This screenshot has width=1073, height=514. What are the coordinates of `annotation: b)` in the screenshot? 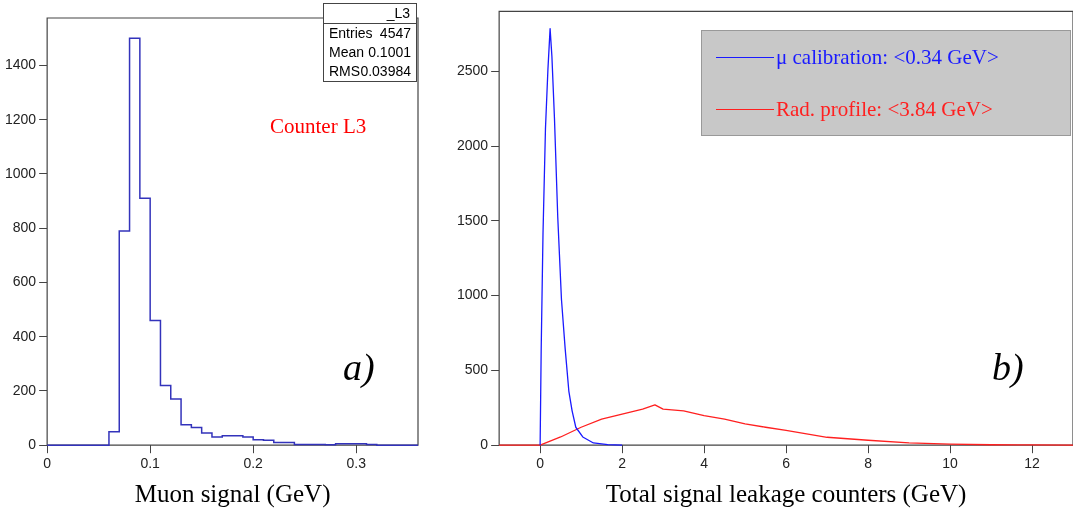 It's located at (1008, 367).